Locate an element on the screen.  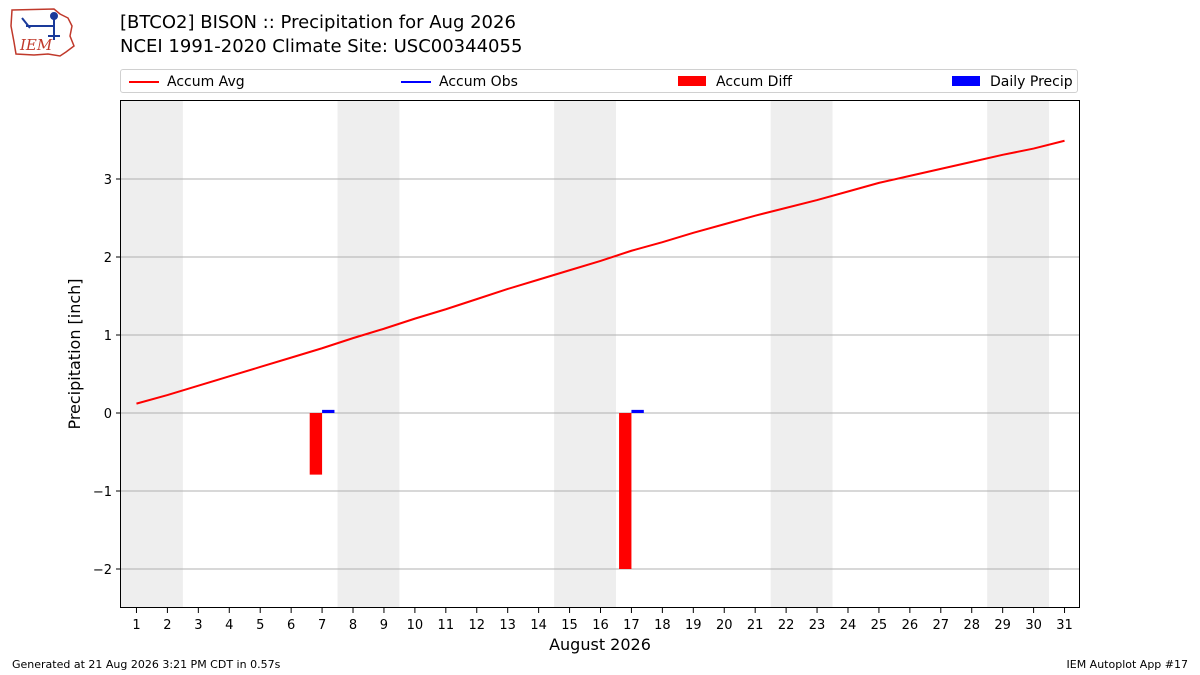
iem-logo: IEM is located at coordinates (42, 32).